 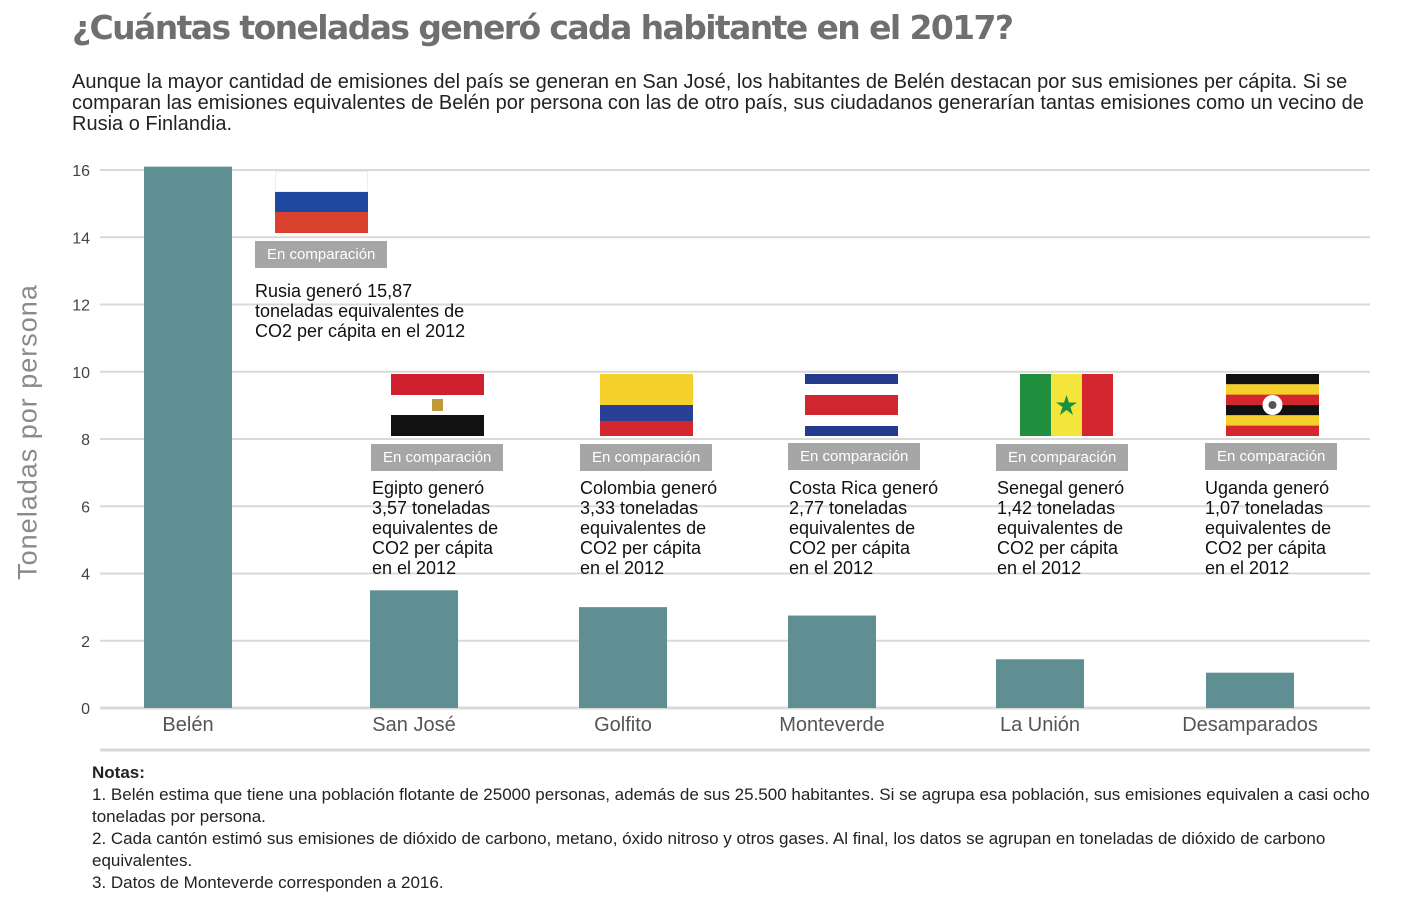 What do you see at coordinates (848, 508) in the screenshot?
I see `text-line: 2,77 toneladas` at bounding box center [848, 508].